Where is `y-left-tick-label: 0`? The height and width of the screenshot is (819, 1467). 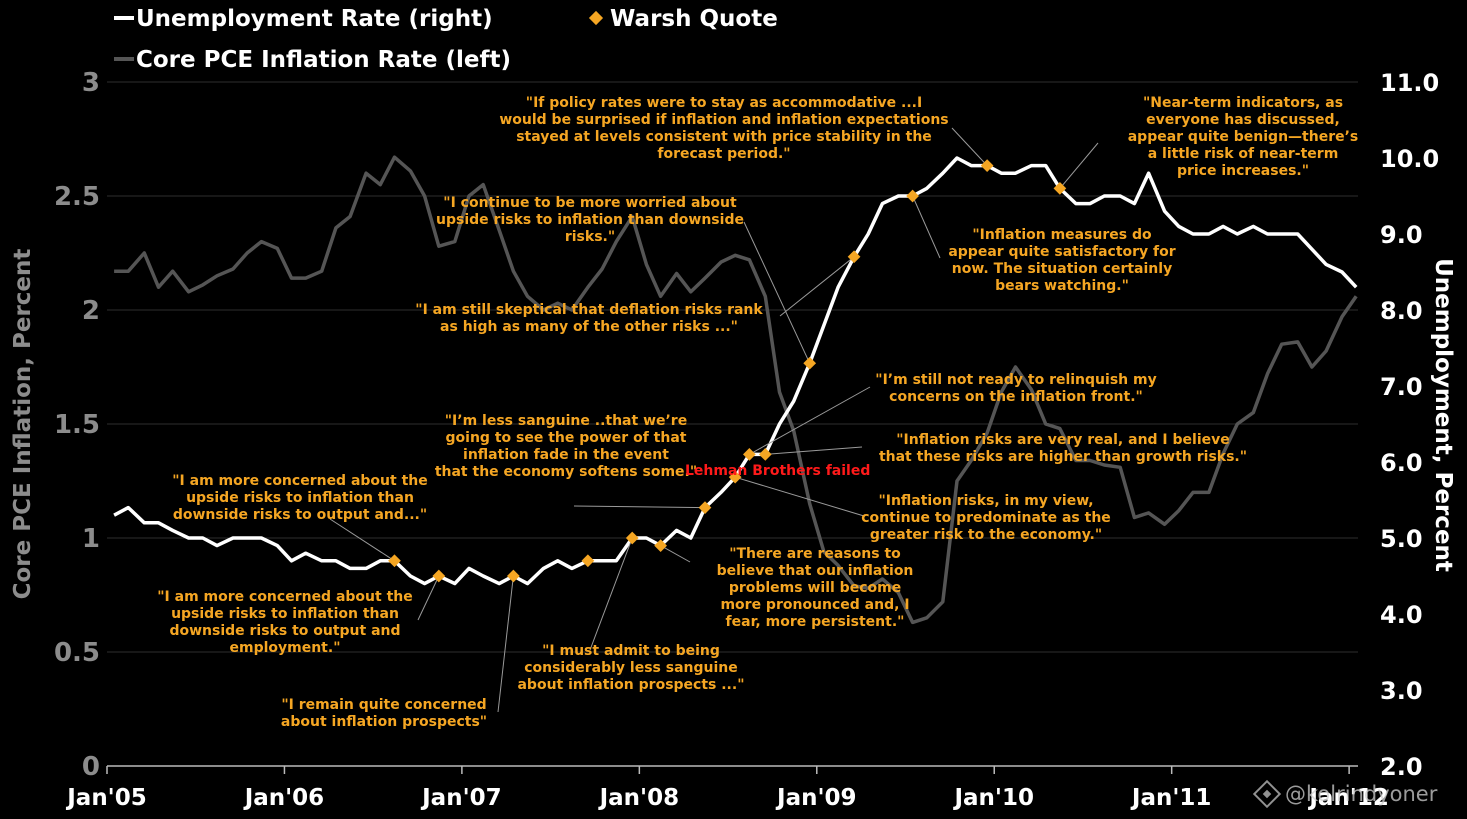
y-left-tick-label: 0 is located at coordinates (91, 767).